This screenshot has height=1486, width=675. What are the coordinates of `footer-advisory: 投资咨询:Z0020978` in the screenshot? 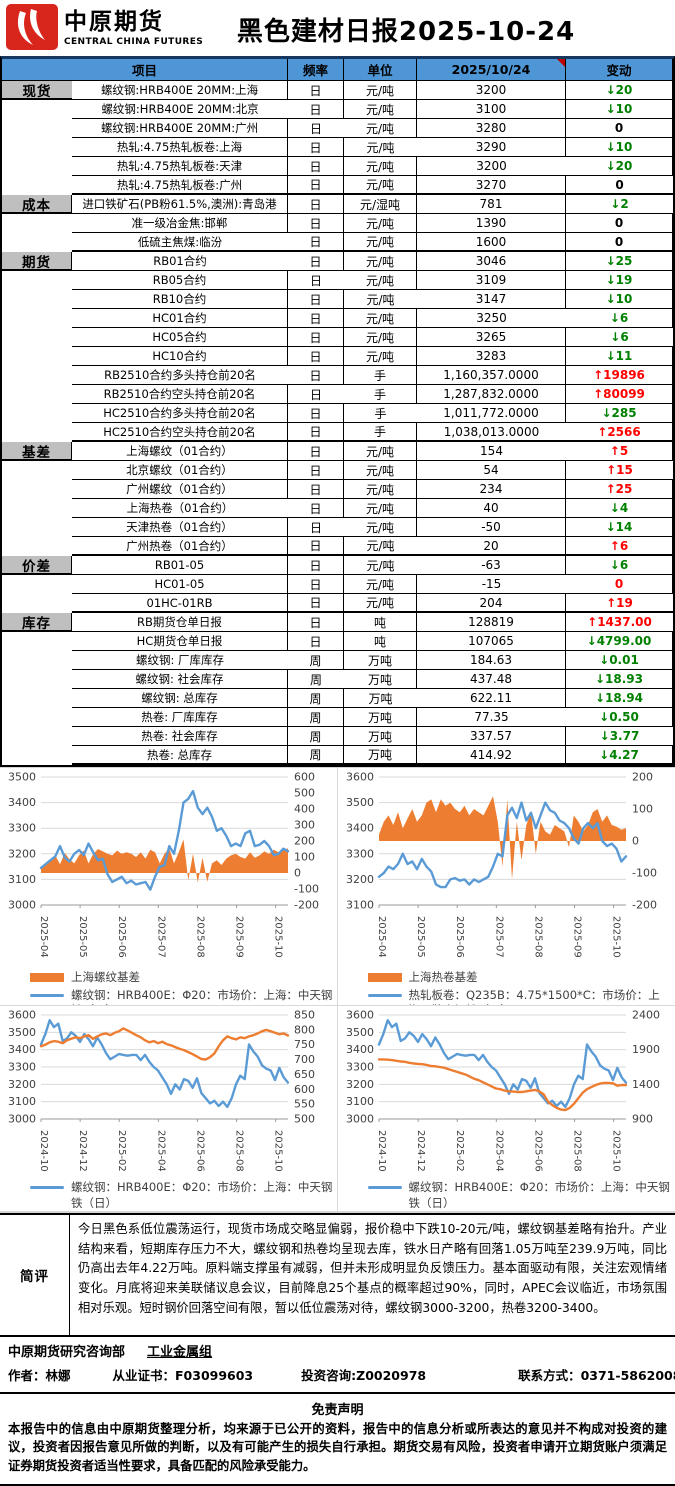 It's located at (363, 1374).